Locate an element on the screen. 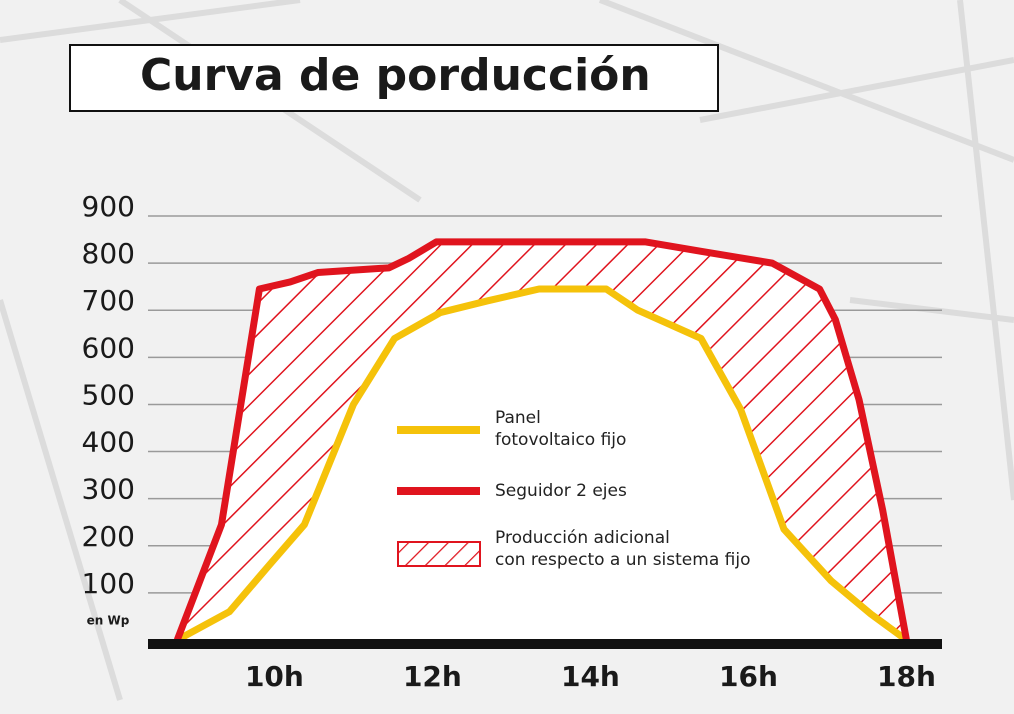  title-box is located at coordinates (394, 78).